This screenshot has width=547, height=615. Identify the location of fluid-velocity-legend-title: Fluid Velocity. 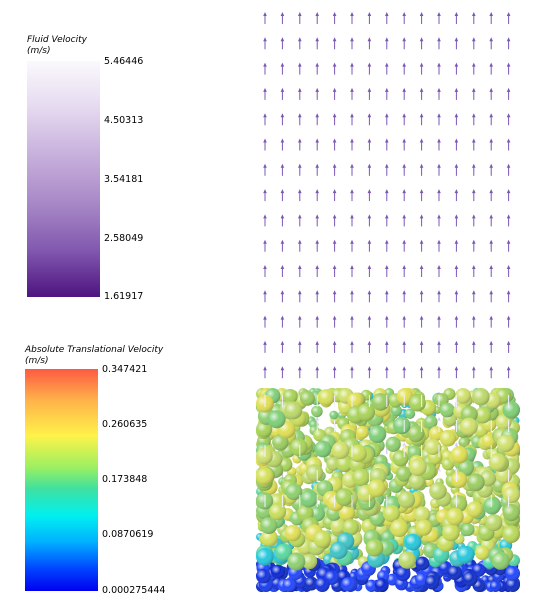
(57, 40).